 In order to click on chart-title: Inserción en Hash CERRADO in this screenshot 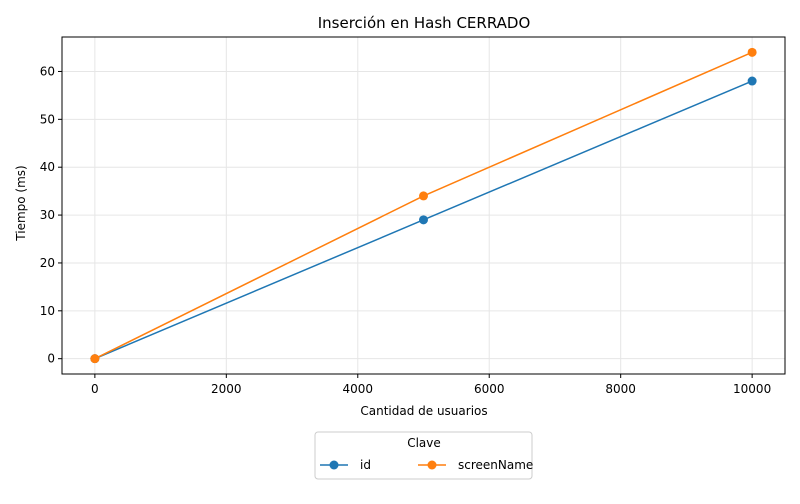, I will do `click(424, 23)`.